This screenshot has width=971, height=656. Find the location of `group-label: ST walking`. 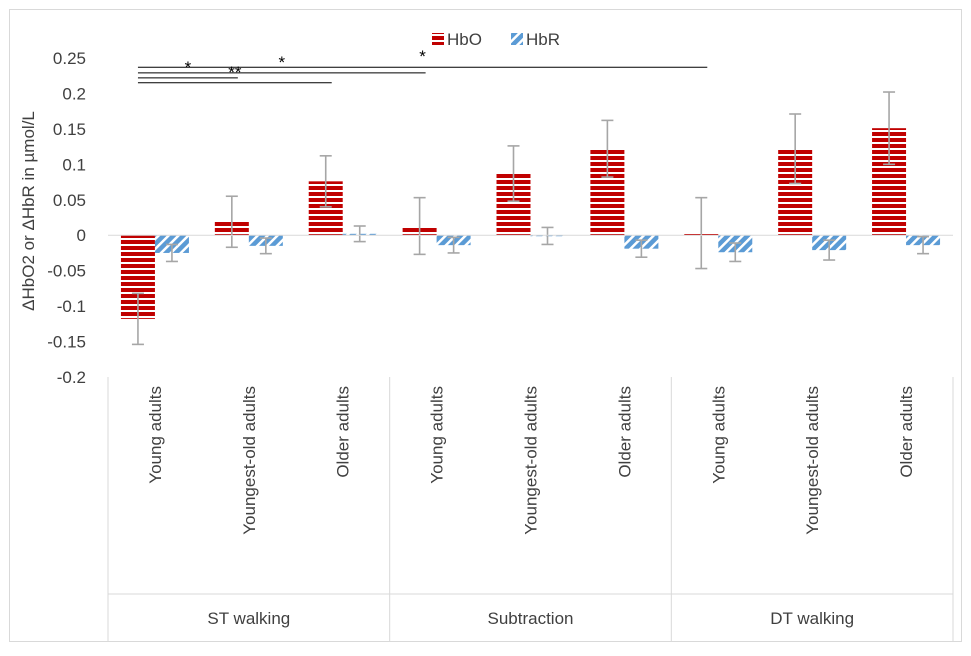

group-label: ST walking is located at coordinates (248, 618).